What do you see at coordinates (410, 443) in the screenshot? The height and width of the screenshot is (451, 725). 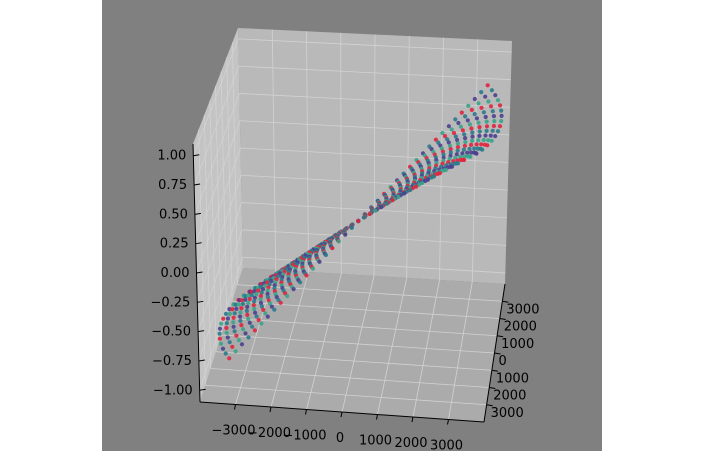 I see `x-tick-label: 2000` at bounding box center [410, 443].